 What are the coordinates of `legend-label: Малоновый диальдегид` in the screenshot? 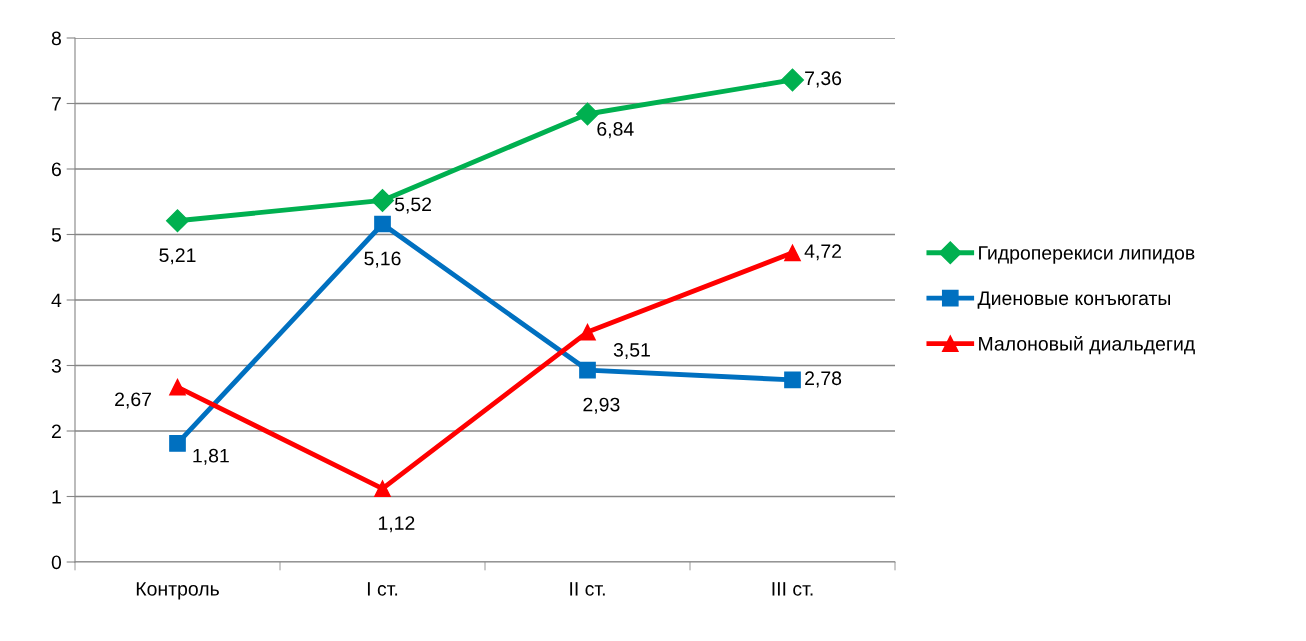 It's located at (1087, 345).